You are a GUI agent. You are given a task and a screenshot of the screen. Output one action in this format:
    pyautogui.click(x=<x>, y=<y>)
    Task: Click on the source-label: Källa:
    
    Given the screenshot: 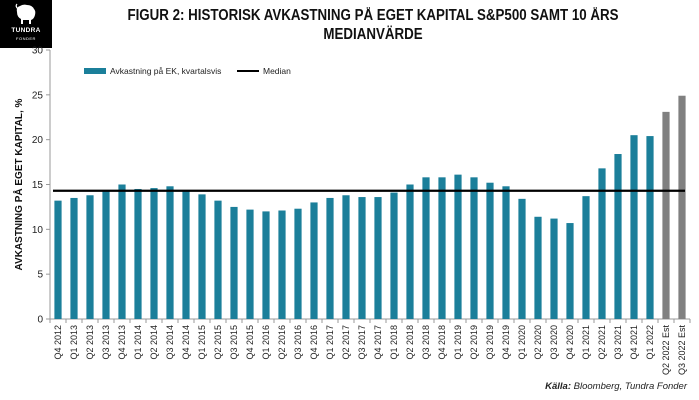 What is the action you would take?
    pyautogui.click(x=558, y=386)
    